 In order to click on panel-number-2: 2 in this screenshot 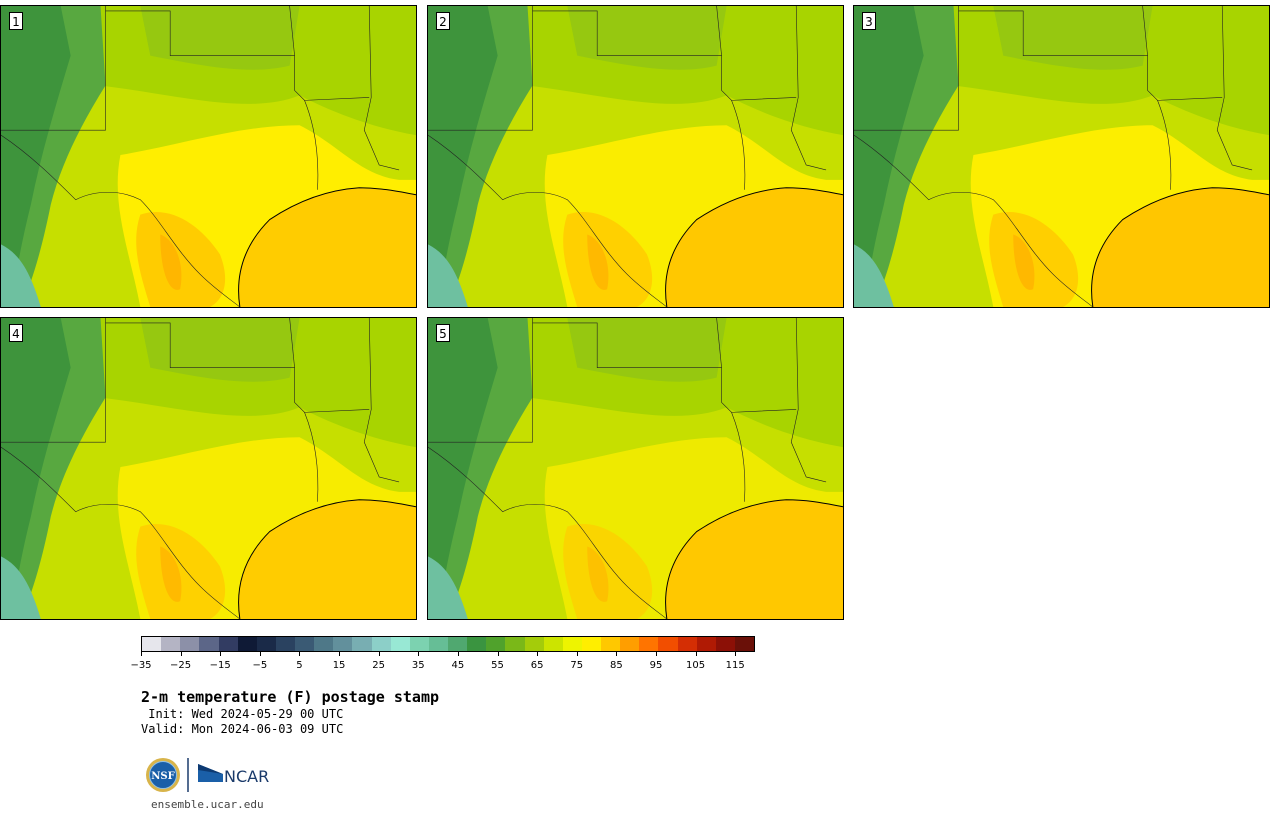, I will do `click(443, 21)`.